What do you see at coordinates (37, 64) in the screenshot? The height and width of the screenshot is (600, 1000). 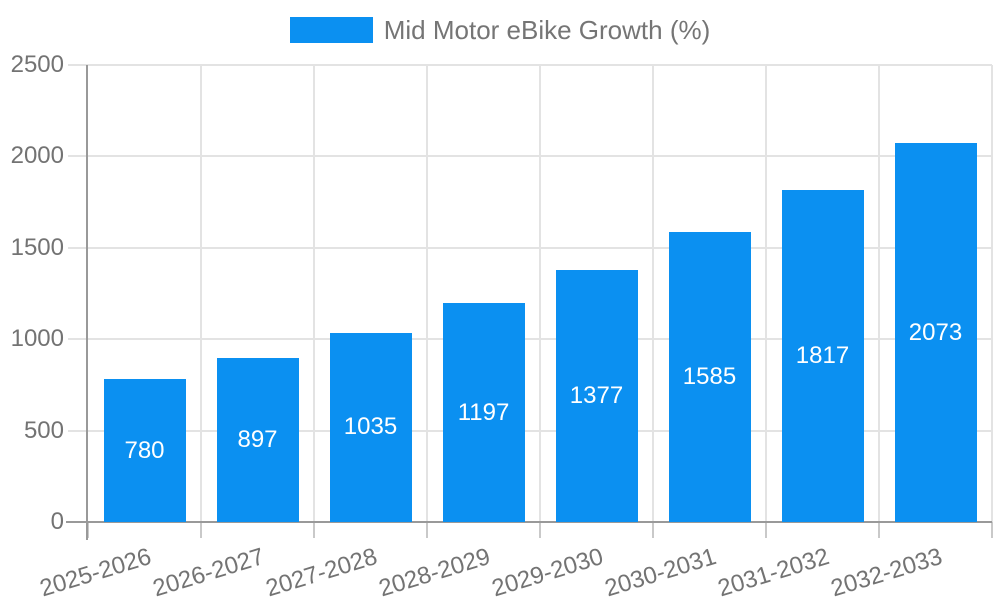 I see `y-tick-label: 2500` at bounding box center [37, 64].